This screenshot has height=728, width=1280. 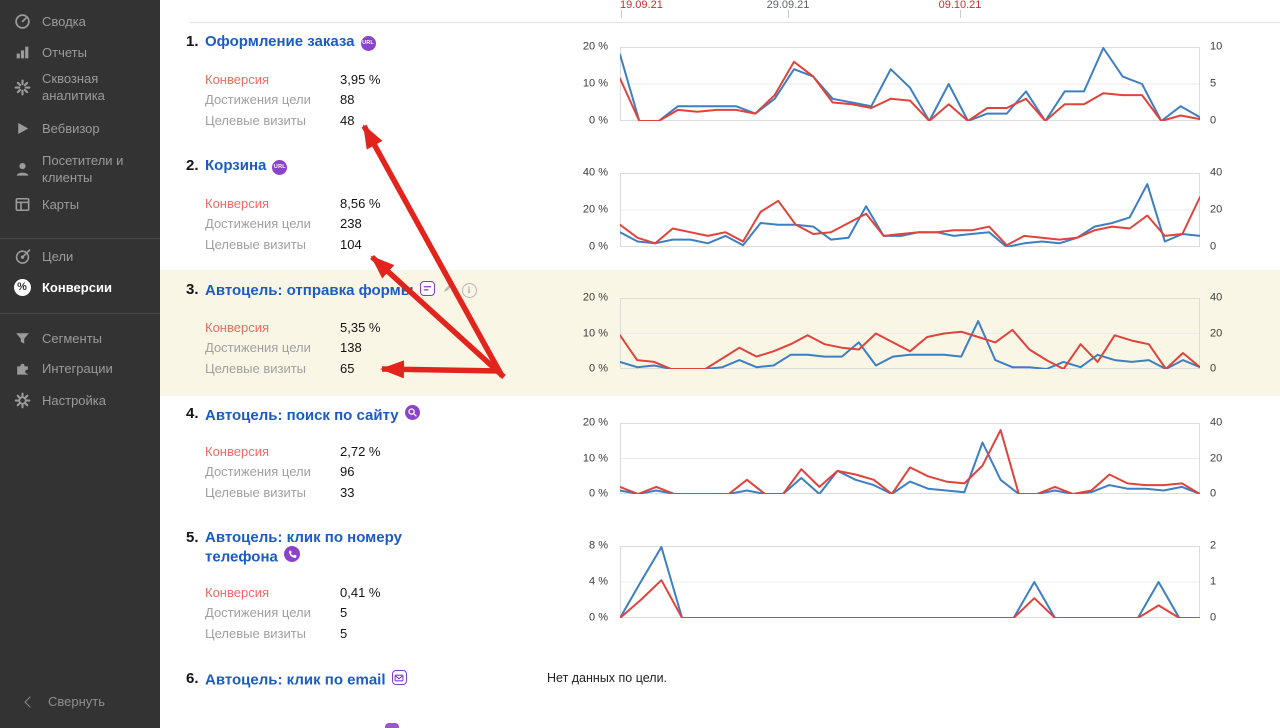 What do you see at coordinates (448, 287) in the screenshot?
I see `edit-pencil-icon` at bounding box center [448, 287].